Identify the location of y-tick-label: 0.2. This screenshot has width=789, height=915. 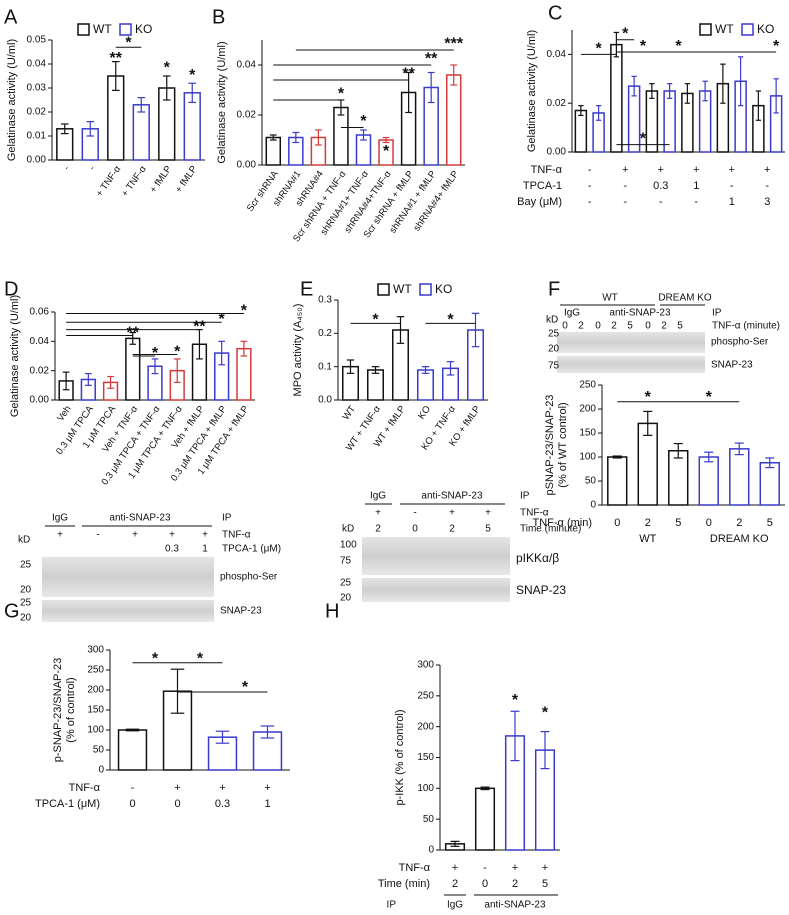
(325, 333).